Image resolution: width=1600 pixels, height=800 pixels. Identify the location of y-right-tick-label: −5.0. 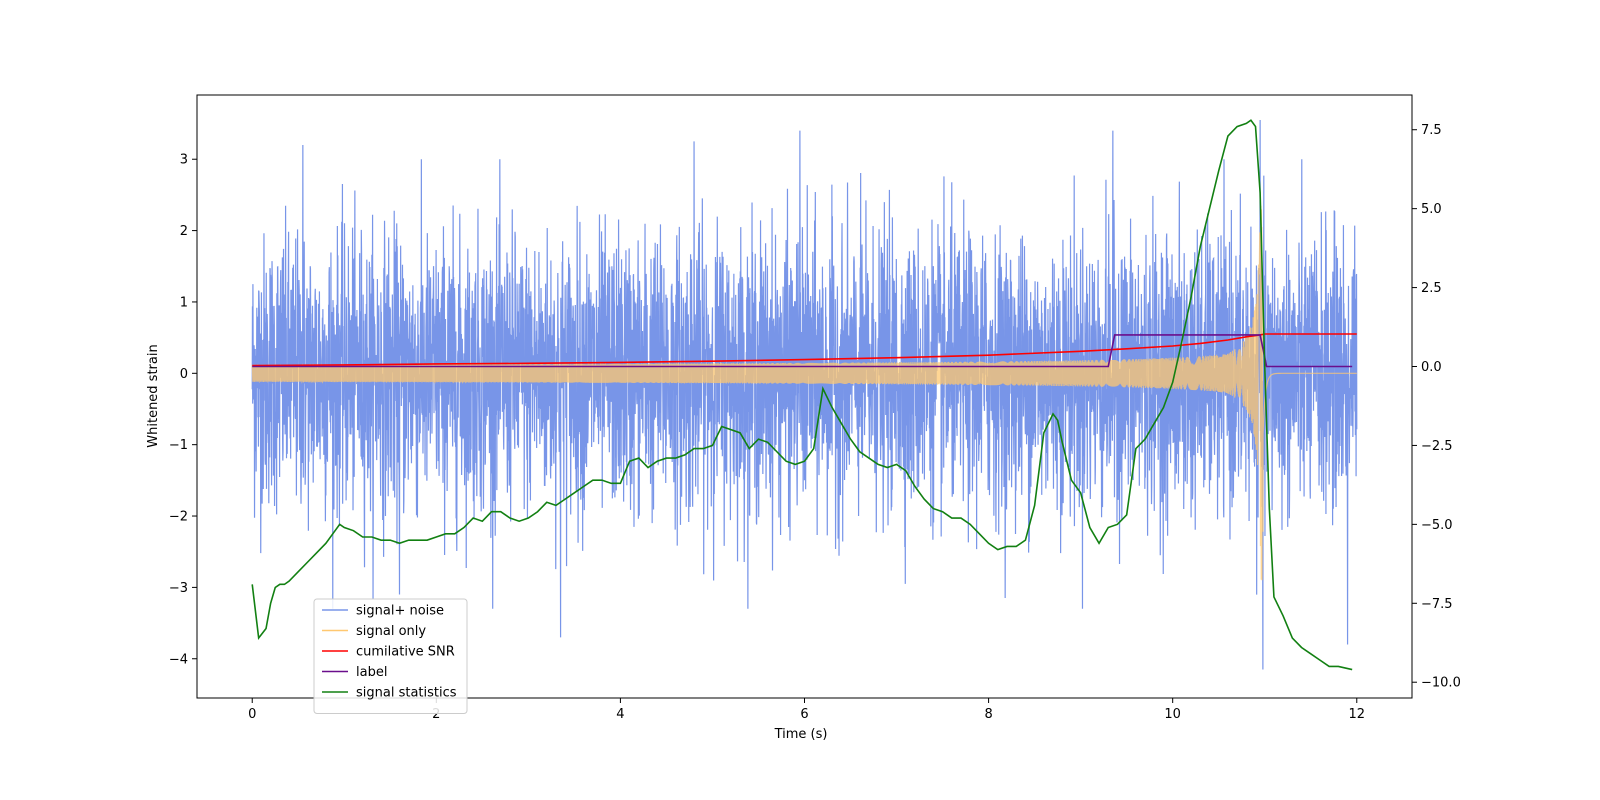
(1437, 525).